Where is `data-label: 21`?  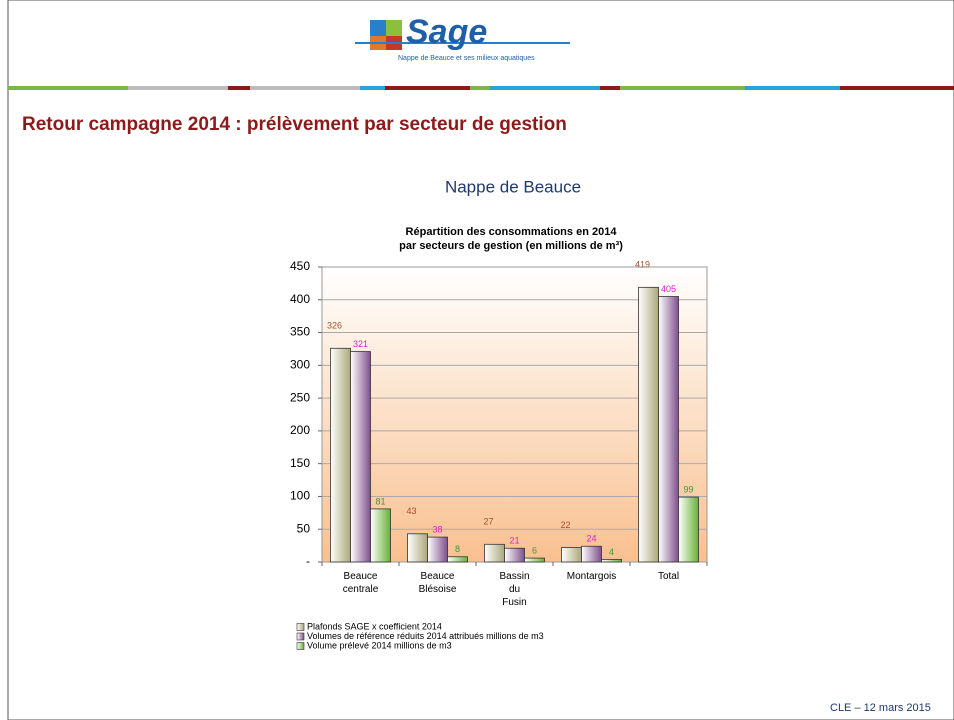
data-label: 21 is located at coordinates (514, 541).